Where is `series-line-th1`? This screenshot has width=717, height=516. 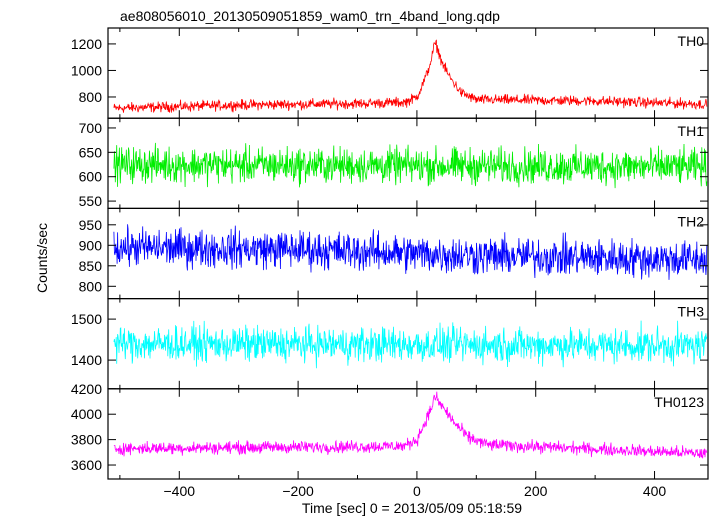 series-line-th1 is located at coordinates (410, 165).